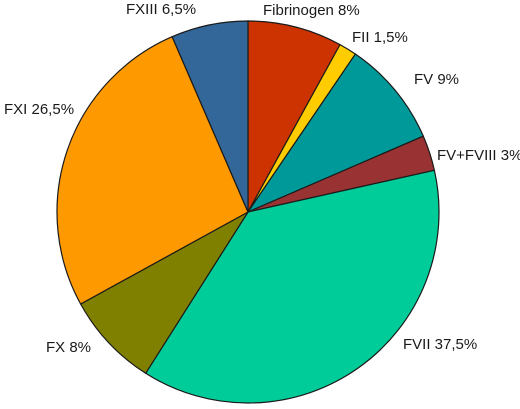 Image resolution: width=520 pixels, height=409 pixels. Describe the element at coordinates (436, 79) in the screenshot. I see `slice-label-fv: FV 9%` at that location.